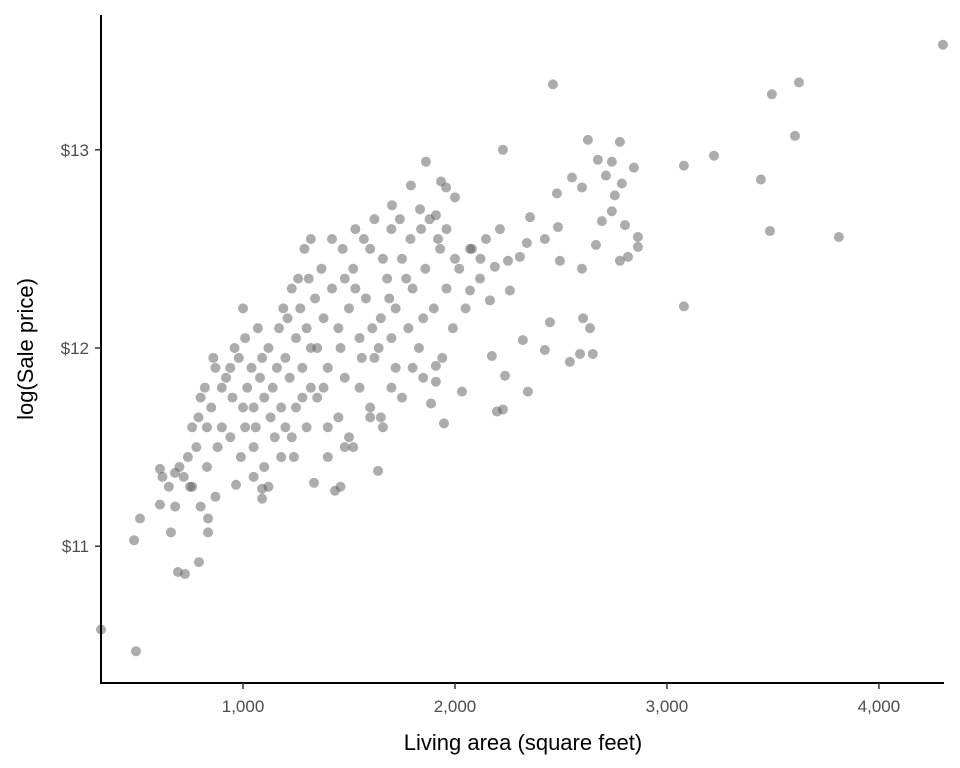 Image resolution: width=960 pixels, height=768 pixels. I want to click on y-ticks: $11 $12 $13, so click(81, 348).